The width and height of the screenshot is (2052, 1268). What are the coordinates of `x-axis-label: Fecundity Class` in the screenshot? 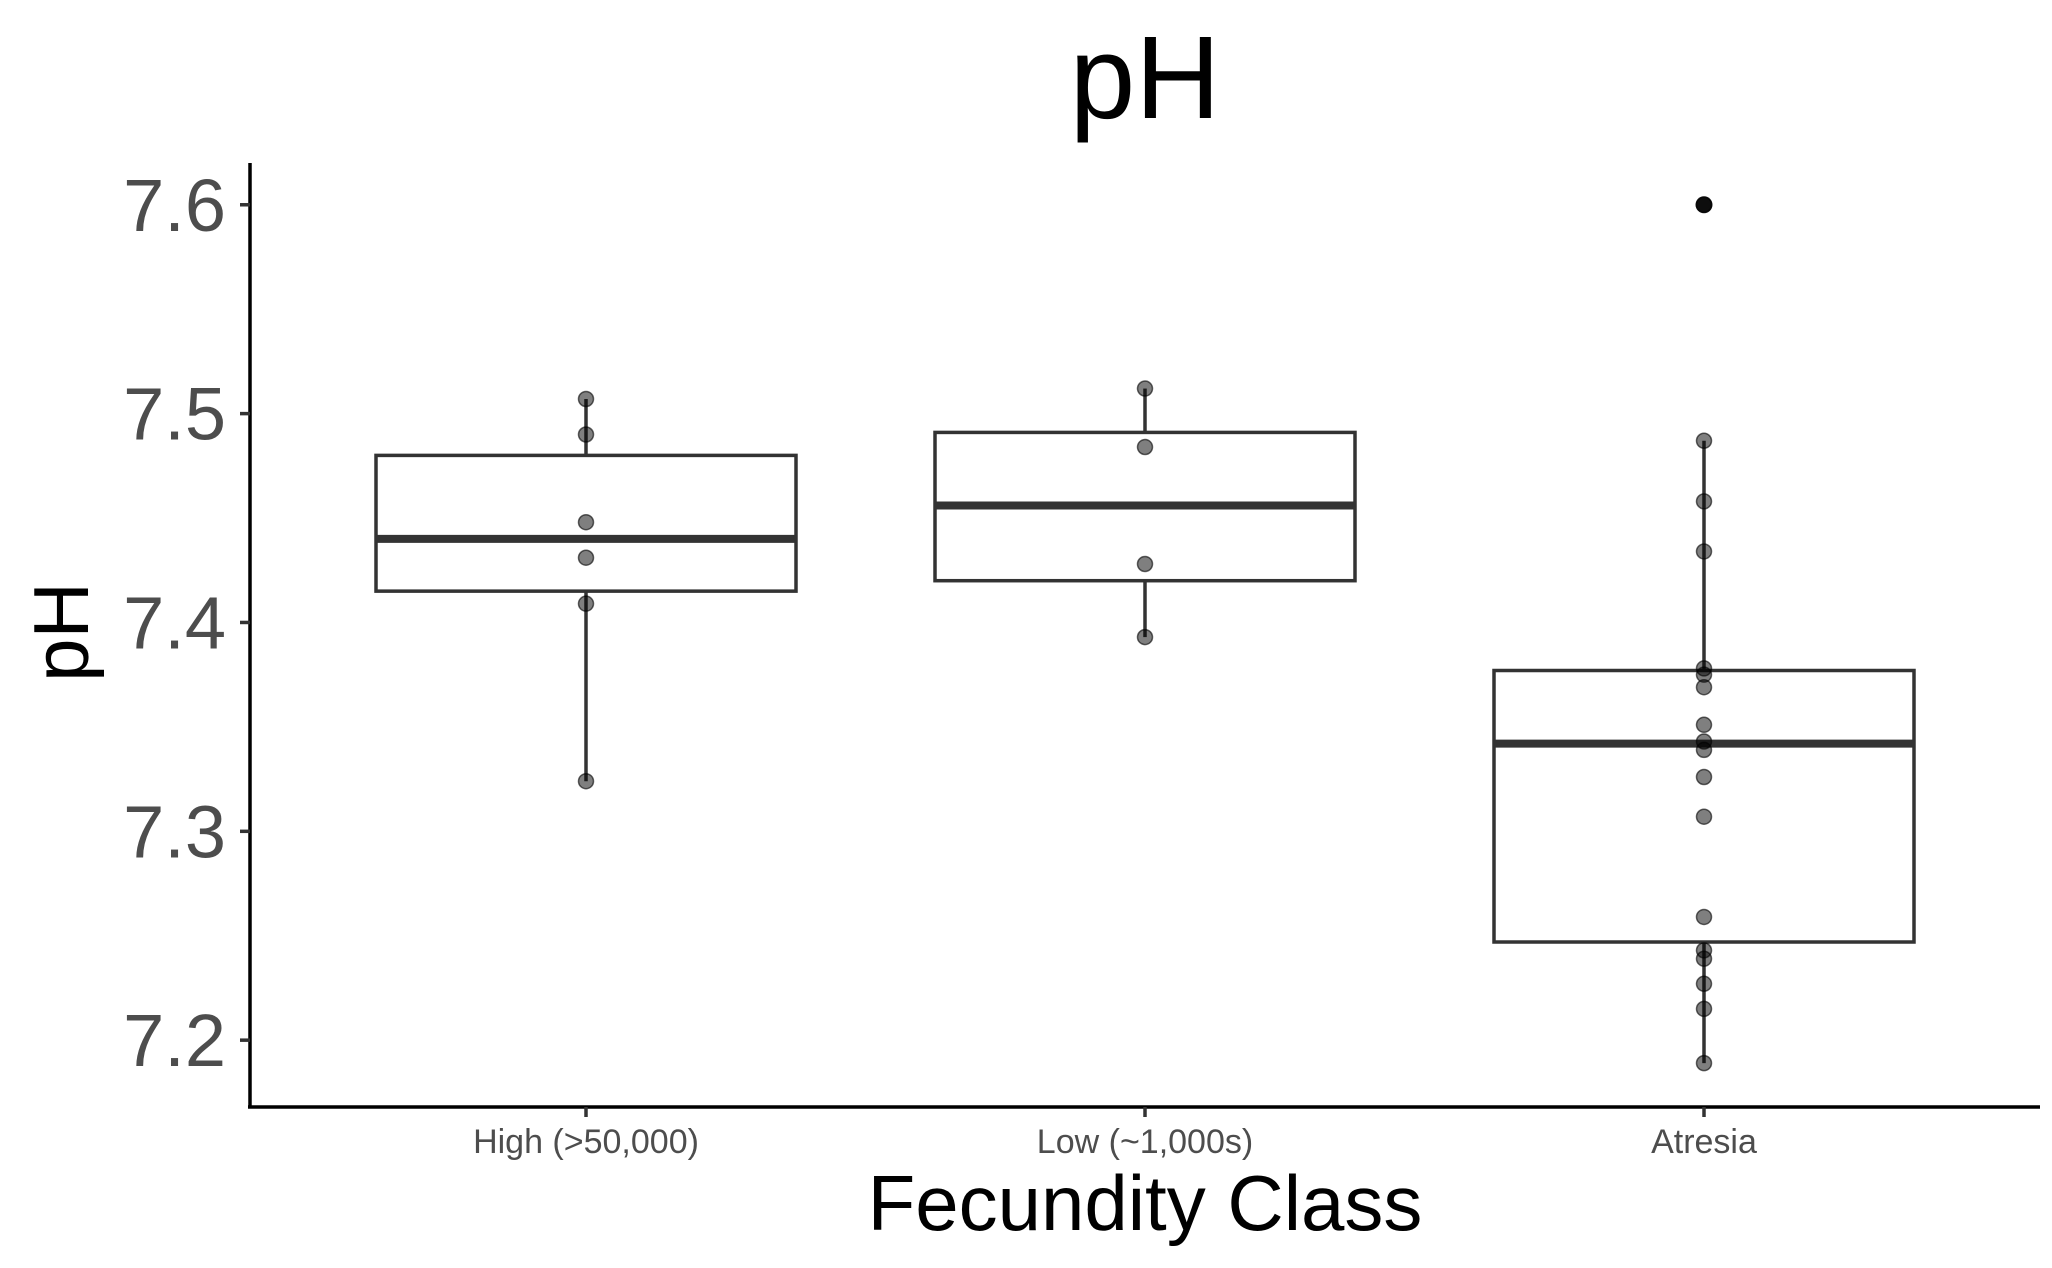 It's located at (1145, 1203).